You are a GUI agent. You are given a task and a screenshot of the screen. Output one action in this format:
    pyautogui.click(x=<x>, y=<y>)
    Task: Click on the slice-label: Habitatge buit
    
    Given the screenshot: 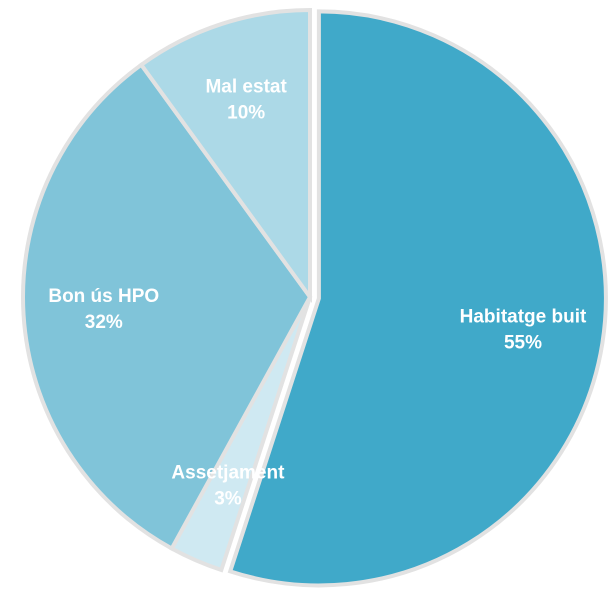 What is the action you would take?
    pyautogui.click(x=523, y=317)
    